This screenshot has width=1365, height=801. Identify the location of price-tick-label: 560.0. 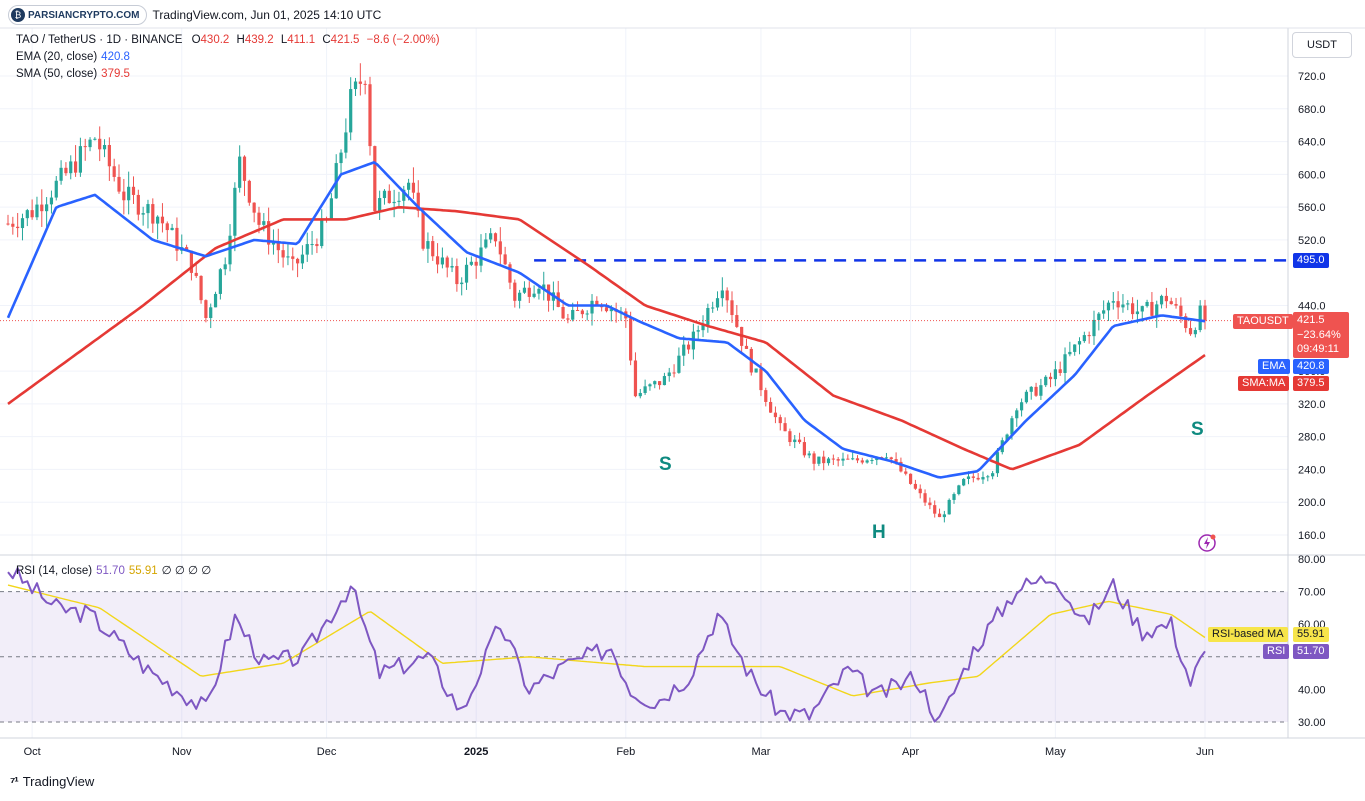
(1312, 208).